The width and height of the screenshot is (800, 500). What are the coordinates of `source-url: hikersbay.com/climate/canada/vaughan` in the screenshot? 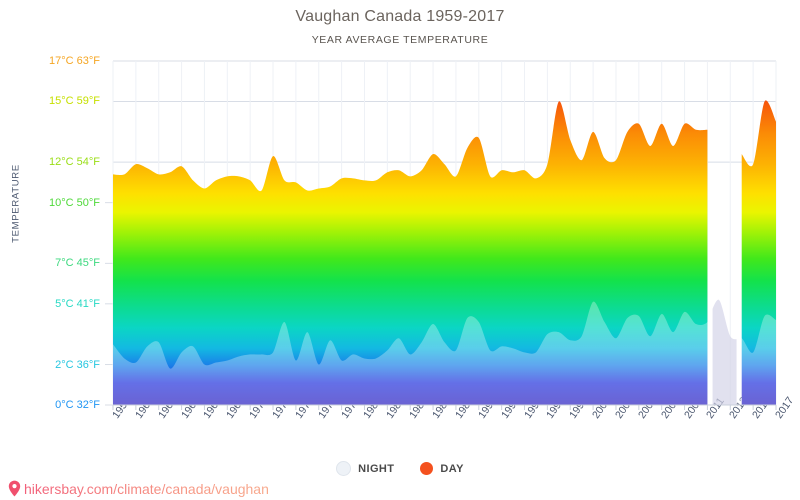 It's located at (146, 488).